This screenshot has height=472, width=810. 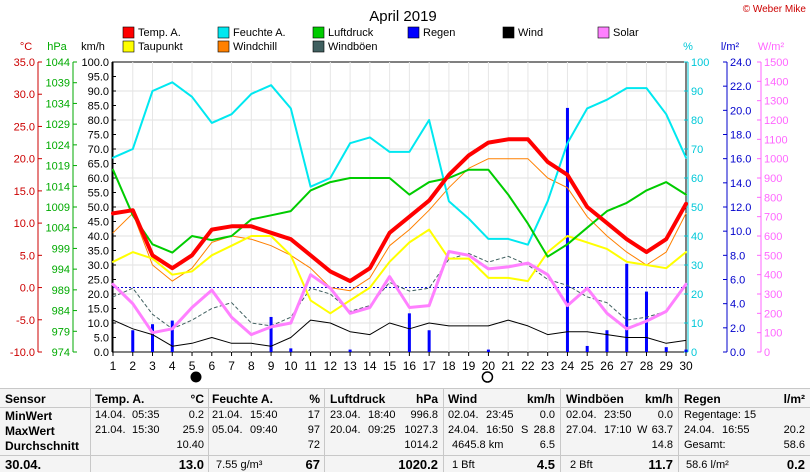 What do you see at coordinates (776, 82) in the screenshot?
I see `solar-tick-label: 1400` at bounding box center [776, 82].